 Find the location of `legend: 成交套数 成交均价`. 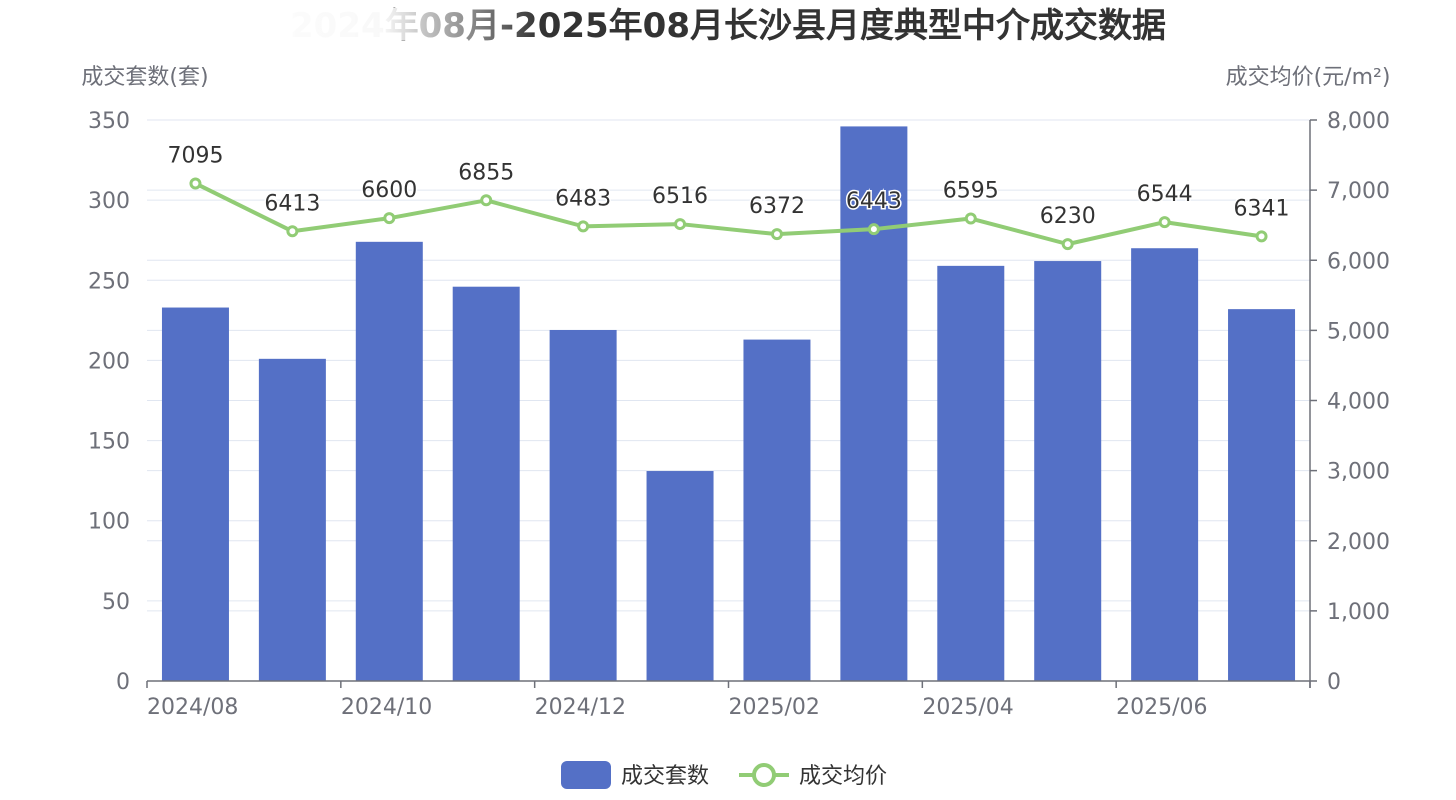

legend: 成交套数 成交均价 is located at coordinates (724, 775).